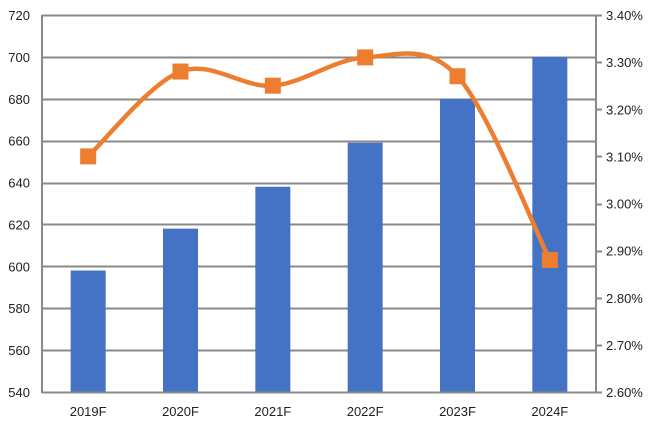  Describe the element at coordinates (88, 156) in the screenshot. I see `line-marker-2019F` at that location.